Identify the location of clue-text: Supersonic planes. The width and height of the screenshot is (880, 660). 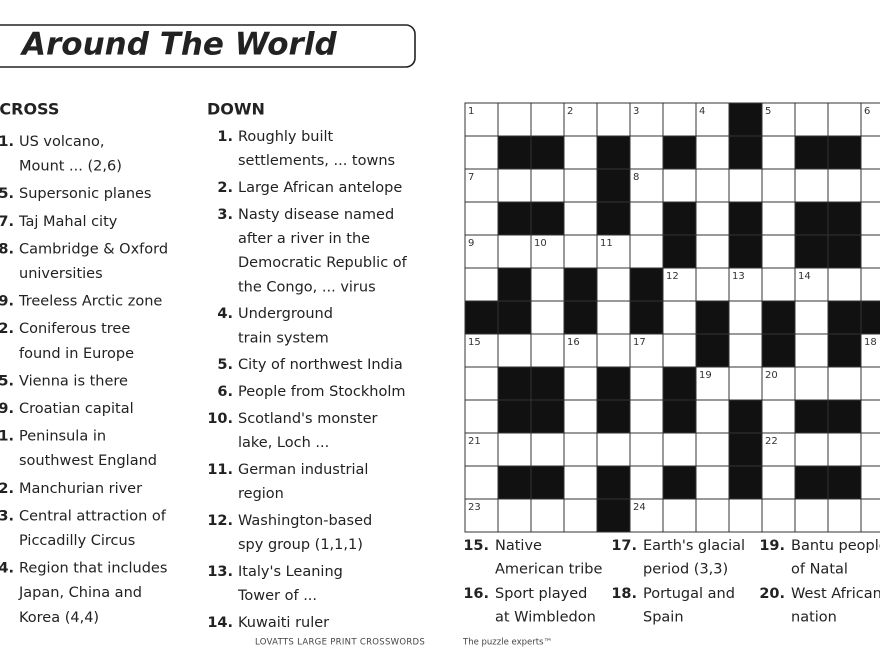
(85, 194).